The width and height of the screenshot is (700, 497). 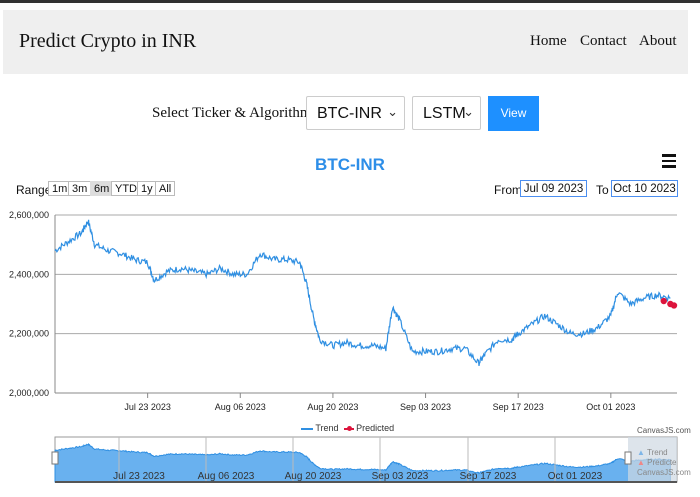 What do you see at coordinates (553, 188) in the screenshot?
I see `from-date-input: Jul 09 2023` at bounding box center [553, 188].